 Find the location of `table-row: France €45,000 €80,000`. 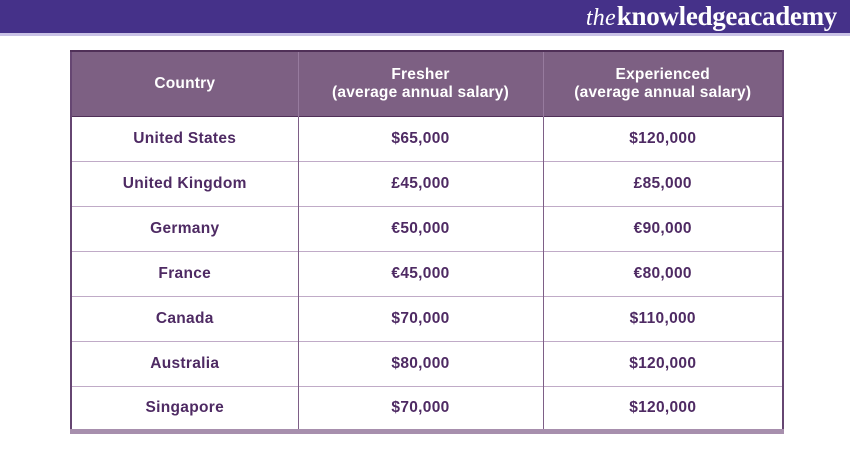

table-row: France €45,000 €80,000 is located at coordinates (427, 273).